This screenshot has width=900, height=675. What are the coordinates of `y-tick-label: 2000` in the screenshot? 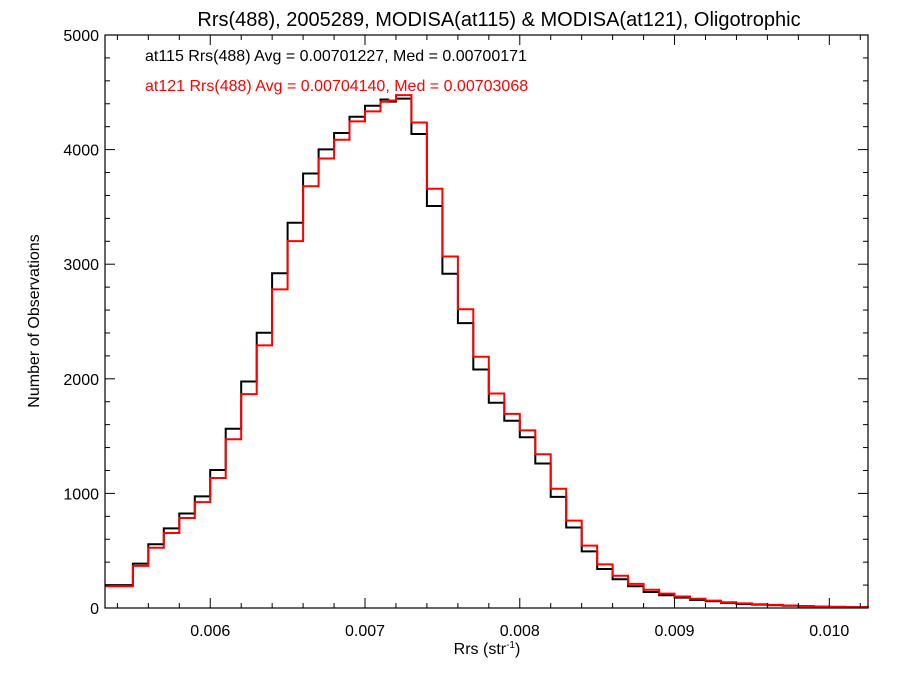 It's located at (81, 380).